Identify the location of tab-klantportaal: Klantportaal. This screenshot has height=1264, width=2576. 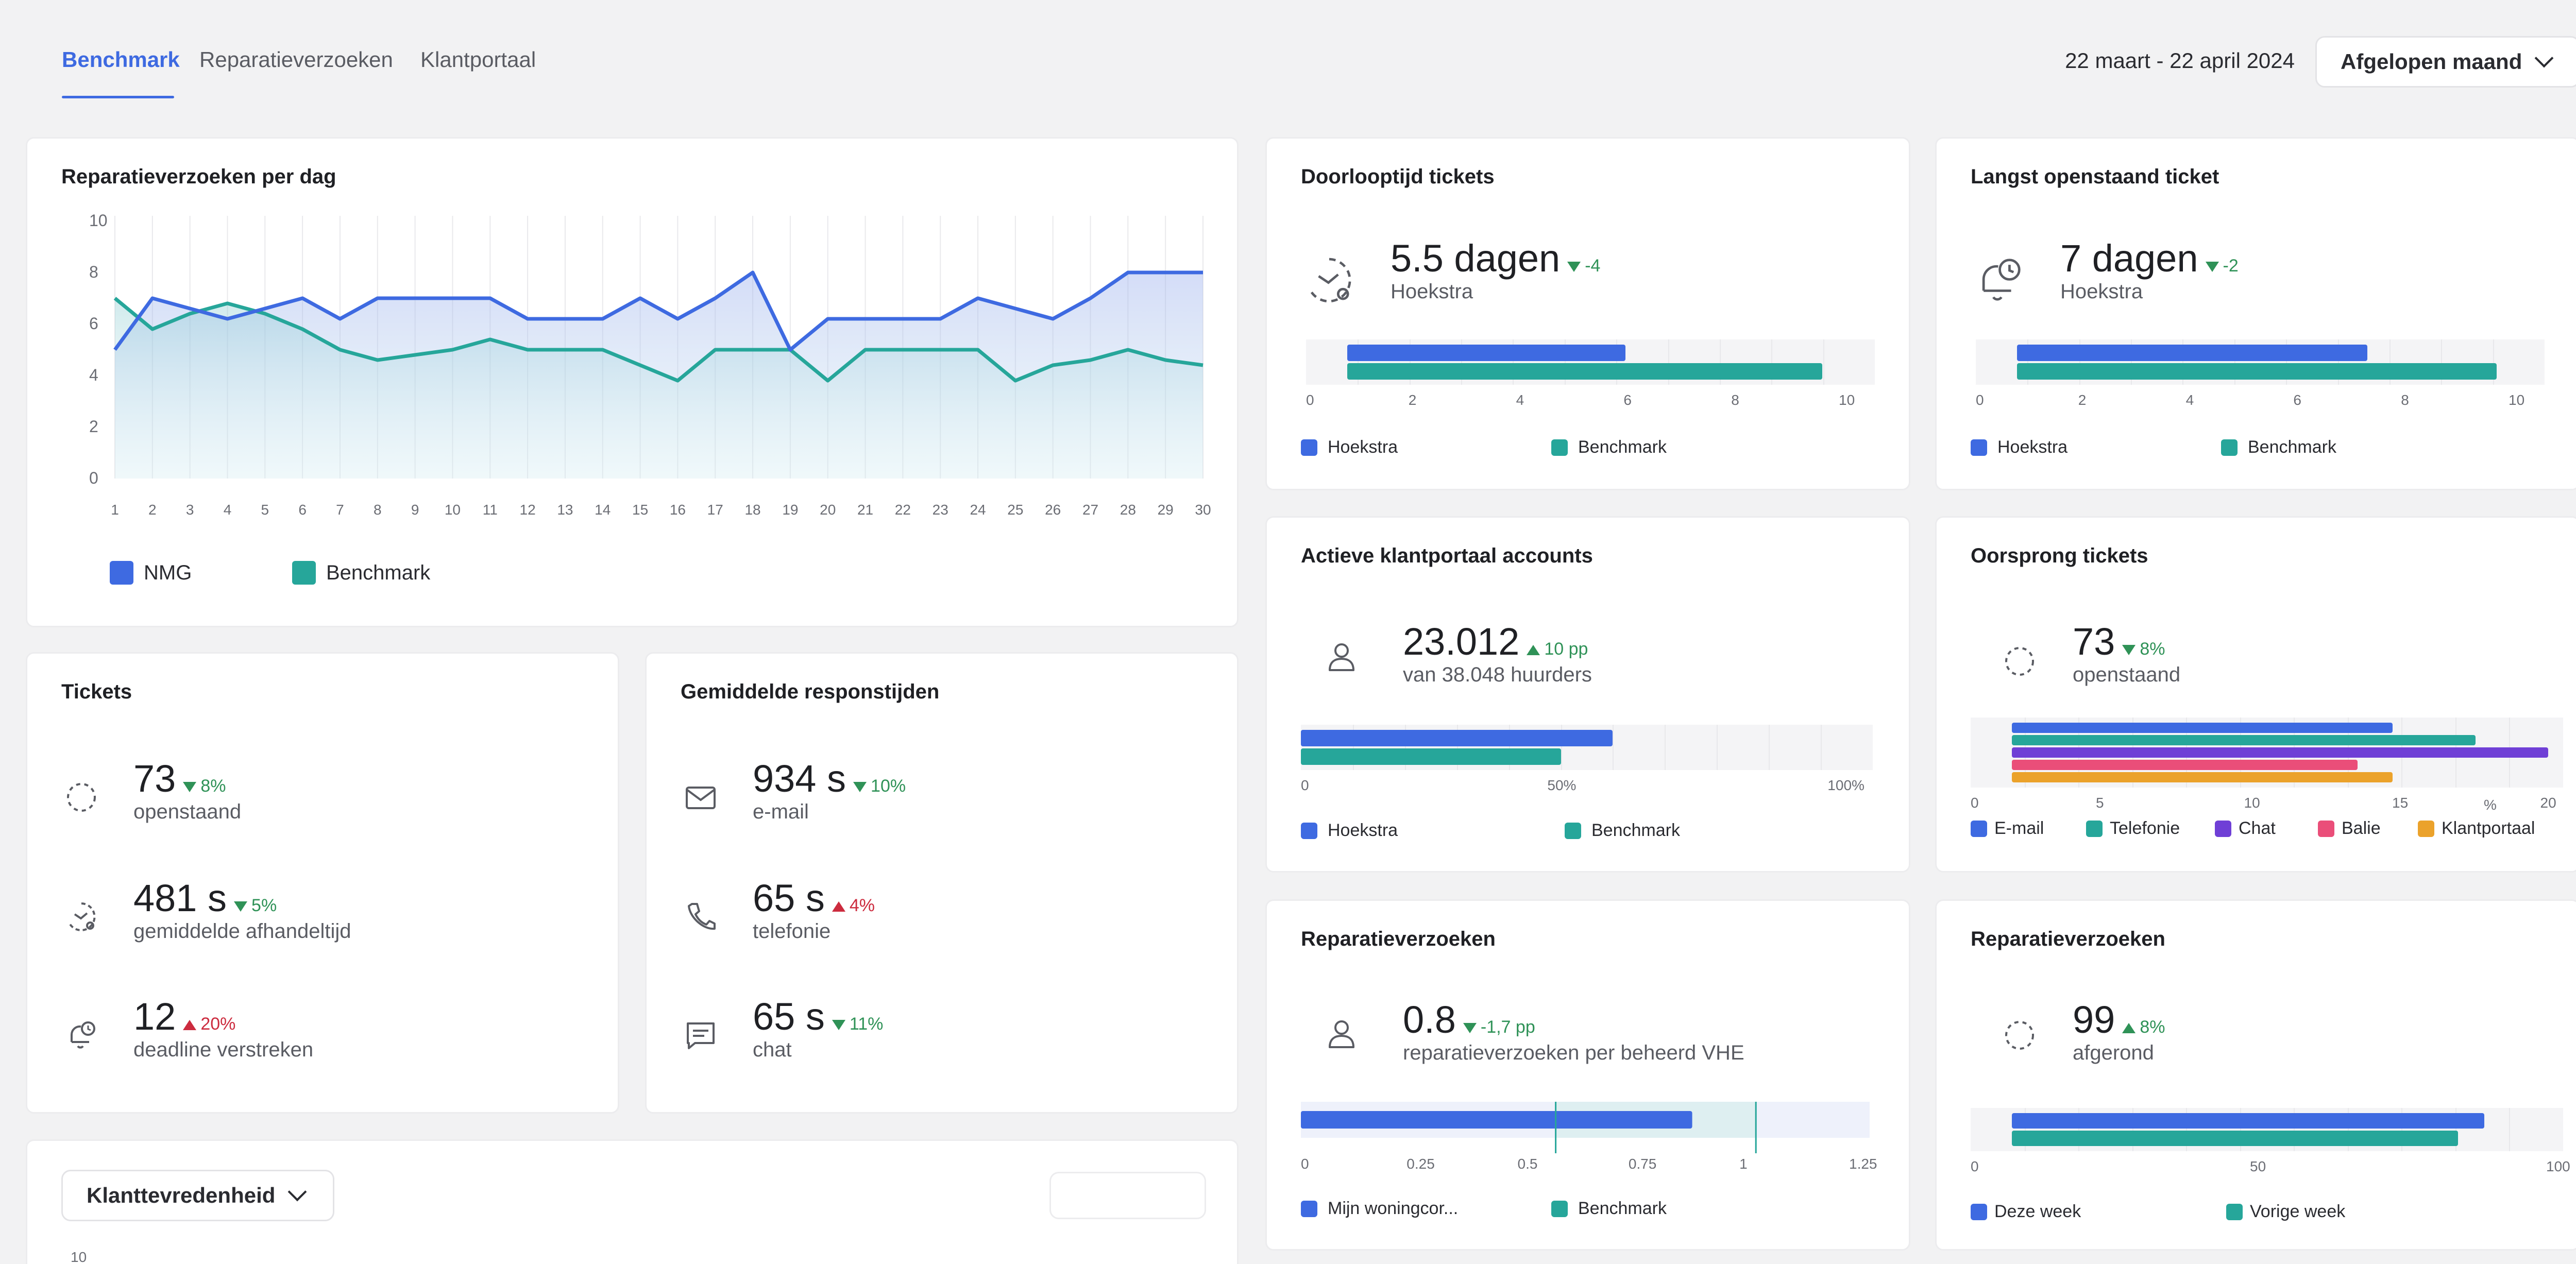
(478, 60).